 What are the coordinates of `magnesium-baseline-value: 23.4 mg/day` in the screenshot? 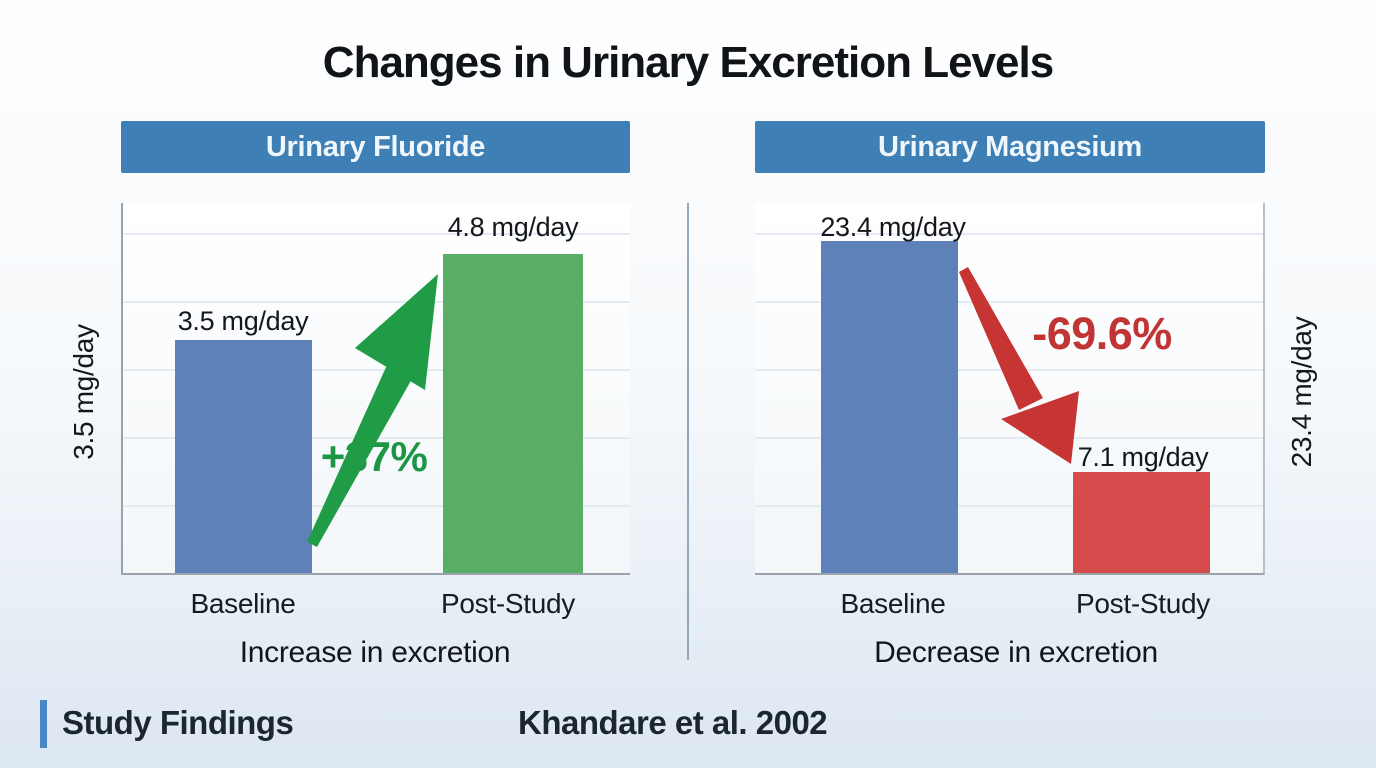 It's located at (893, 227).